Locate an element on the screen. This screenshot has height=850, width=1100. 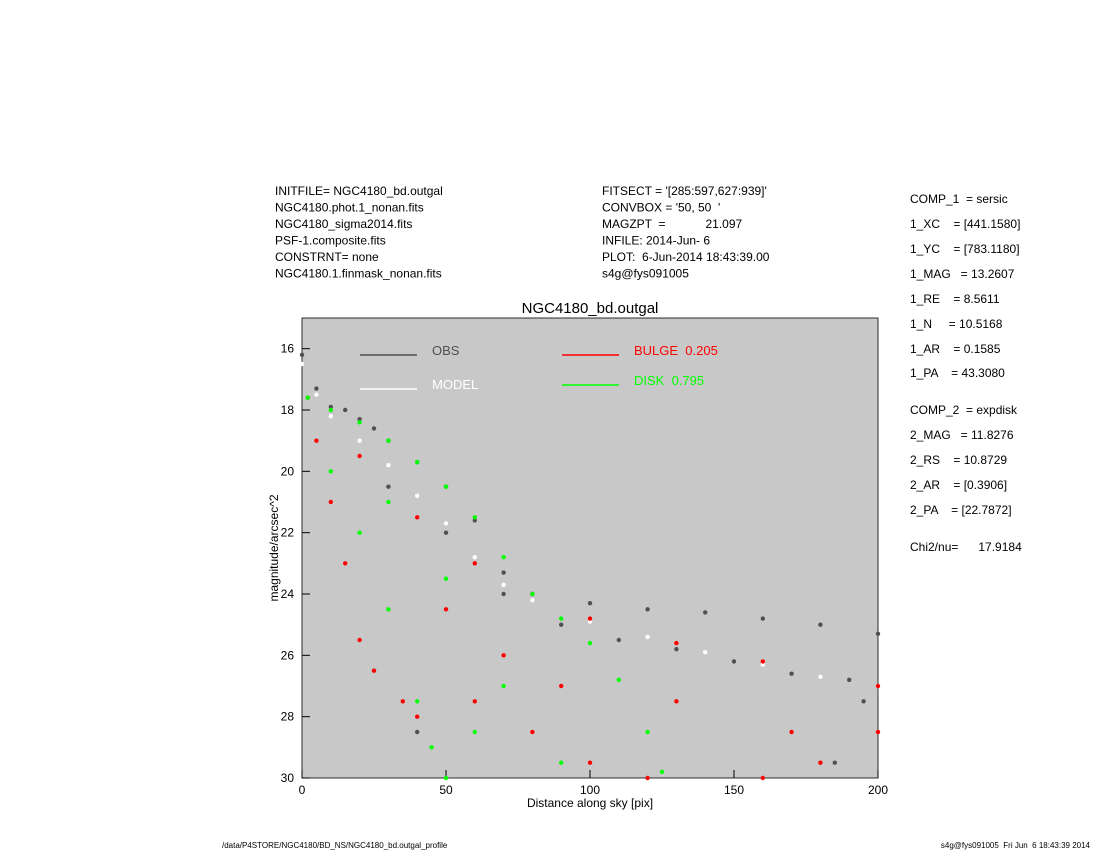
x-tick-label: 100 is located at coordinates (590, 790).